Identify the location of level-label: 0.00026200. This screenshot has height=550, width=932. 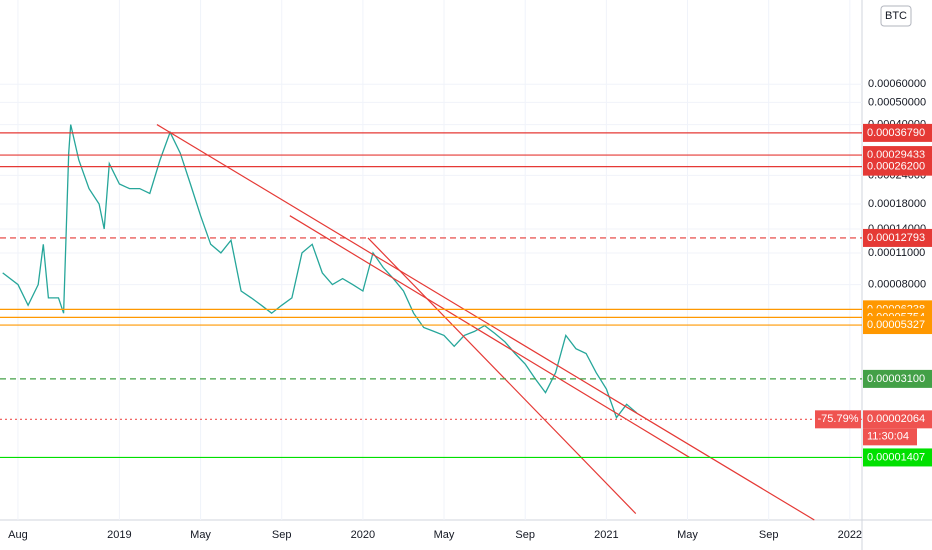
(896, 167).